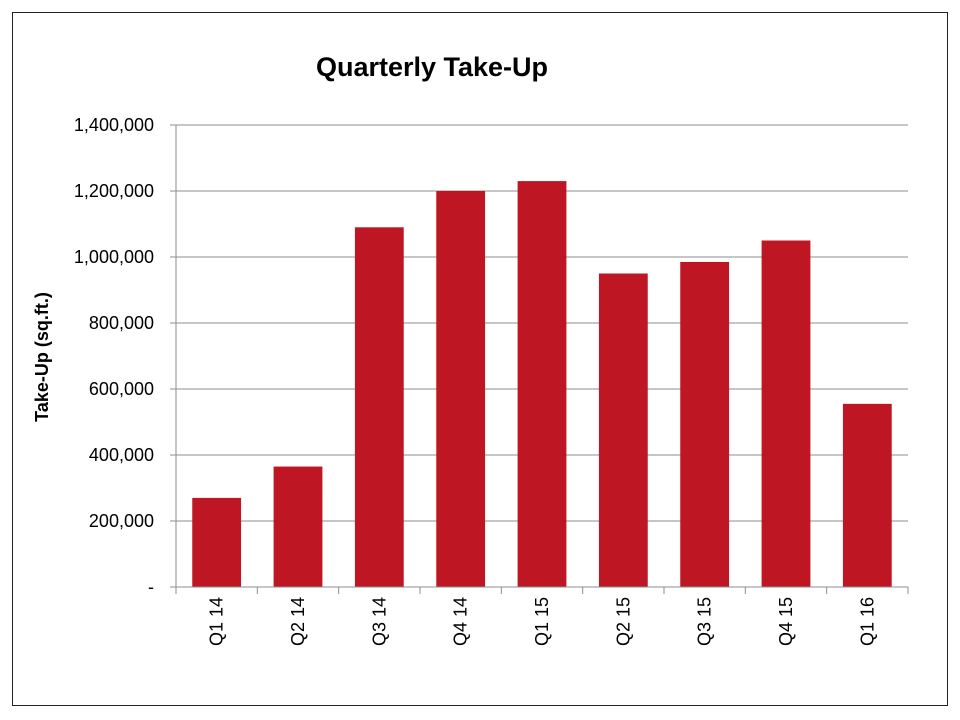  I want to click on x-tick-label: Q1 16, so click(867, 621).